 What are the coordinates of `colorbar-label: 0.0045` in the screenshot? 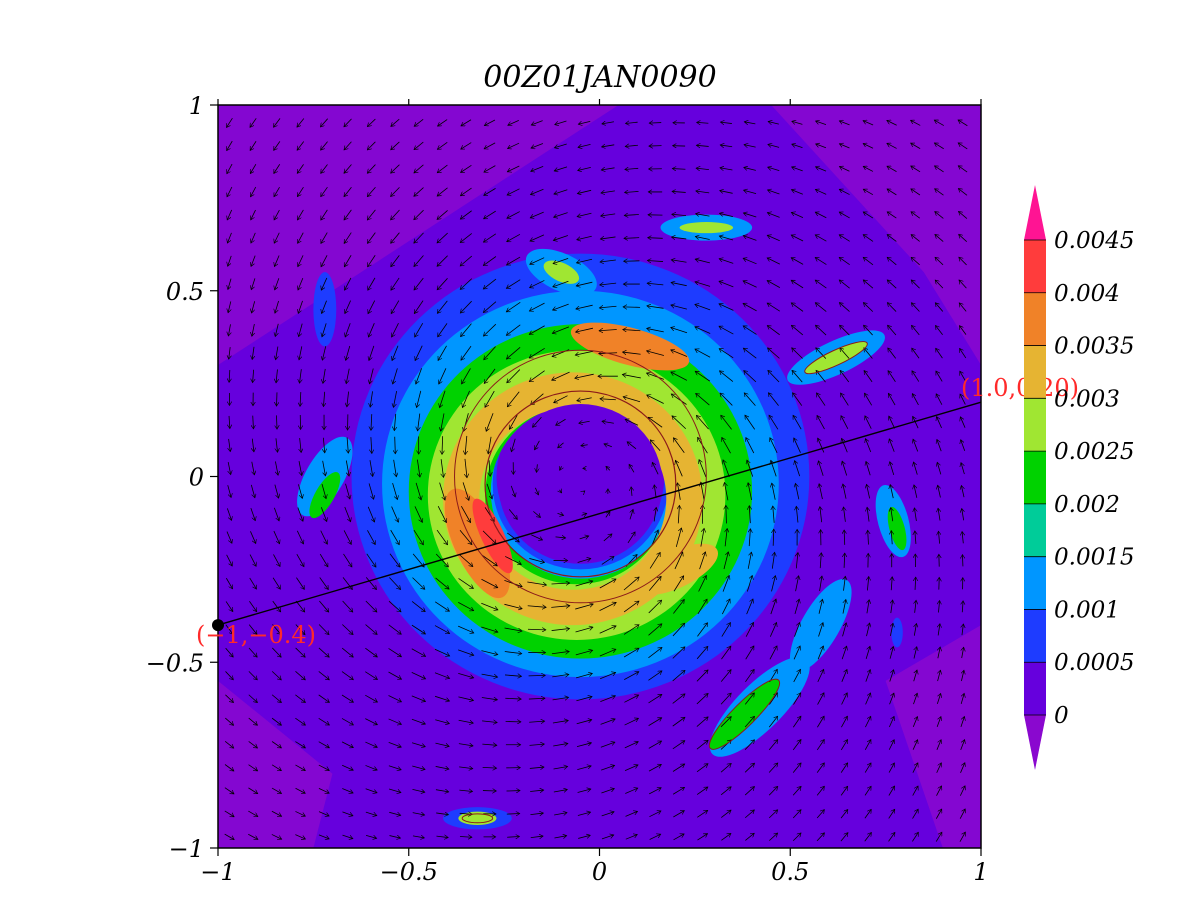 It's located at (1094, 241).